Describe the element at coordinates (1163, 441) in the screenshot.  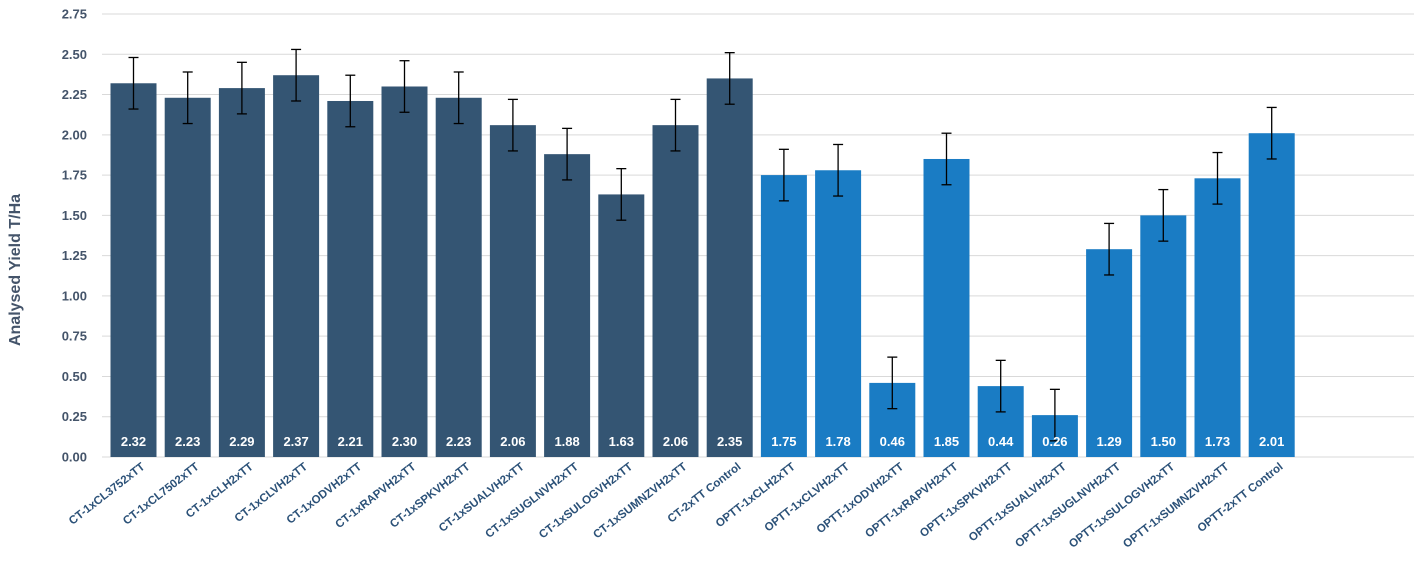
I see `data-label: 1.50` at that location.